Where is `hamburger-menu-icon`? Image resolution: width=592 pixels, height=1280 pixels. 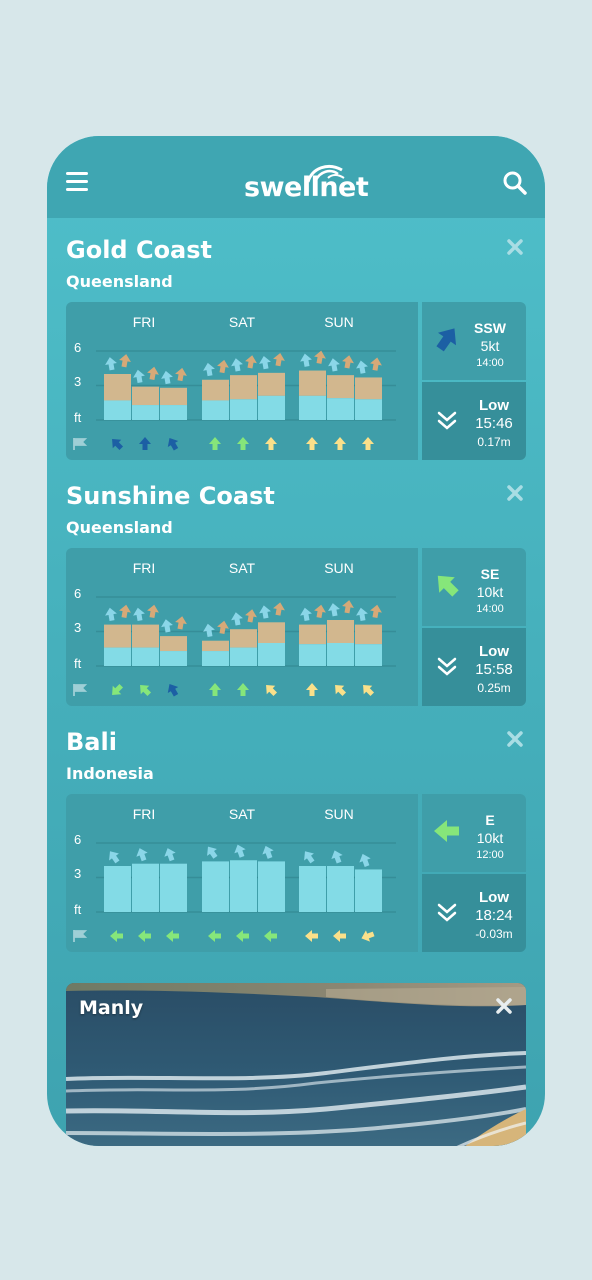
hamburger-menu-icon is located at coordinates (77, 181).